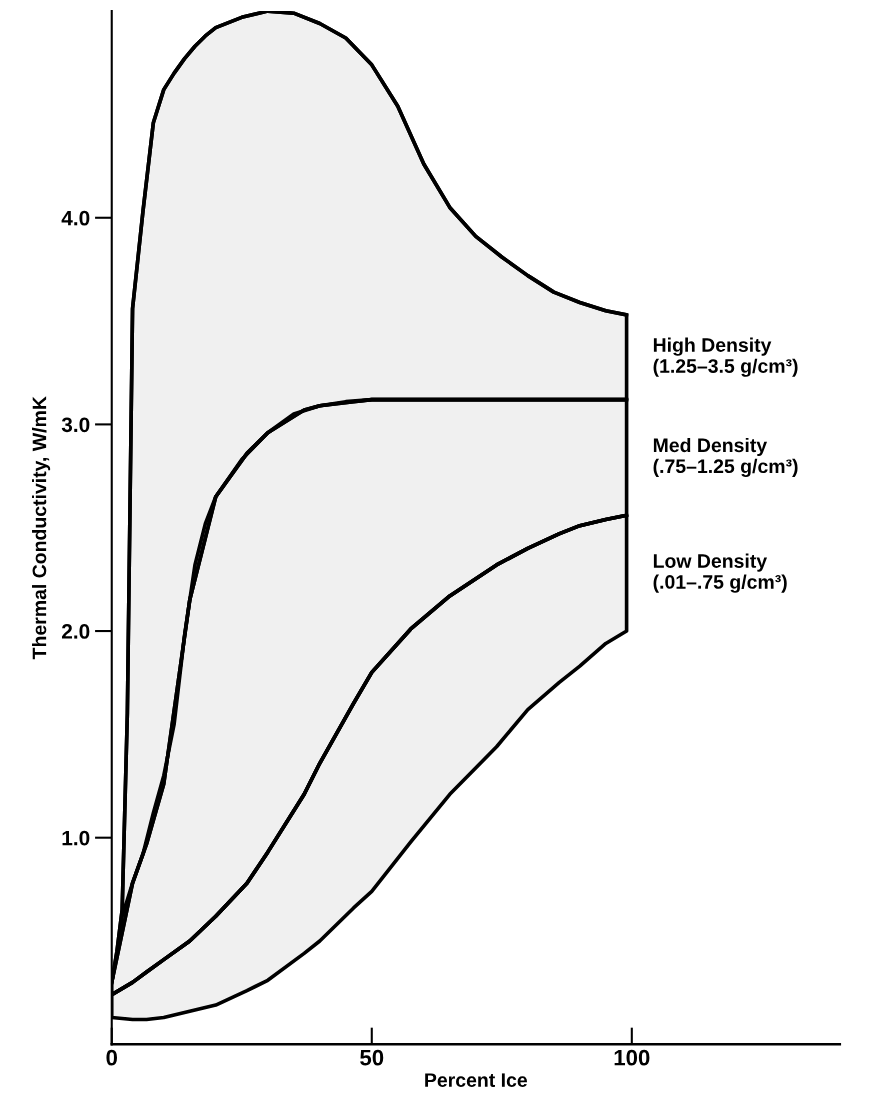 This screenshot has width=873, height=1111. What do you see at coordinates (75, 631) in the screenshot?
I see `y-tick-label: 2.0` at bounding box center [75, 631].